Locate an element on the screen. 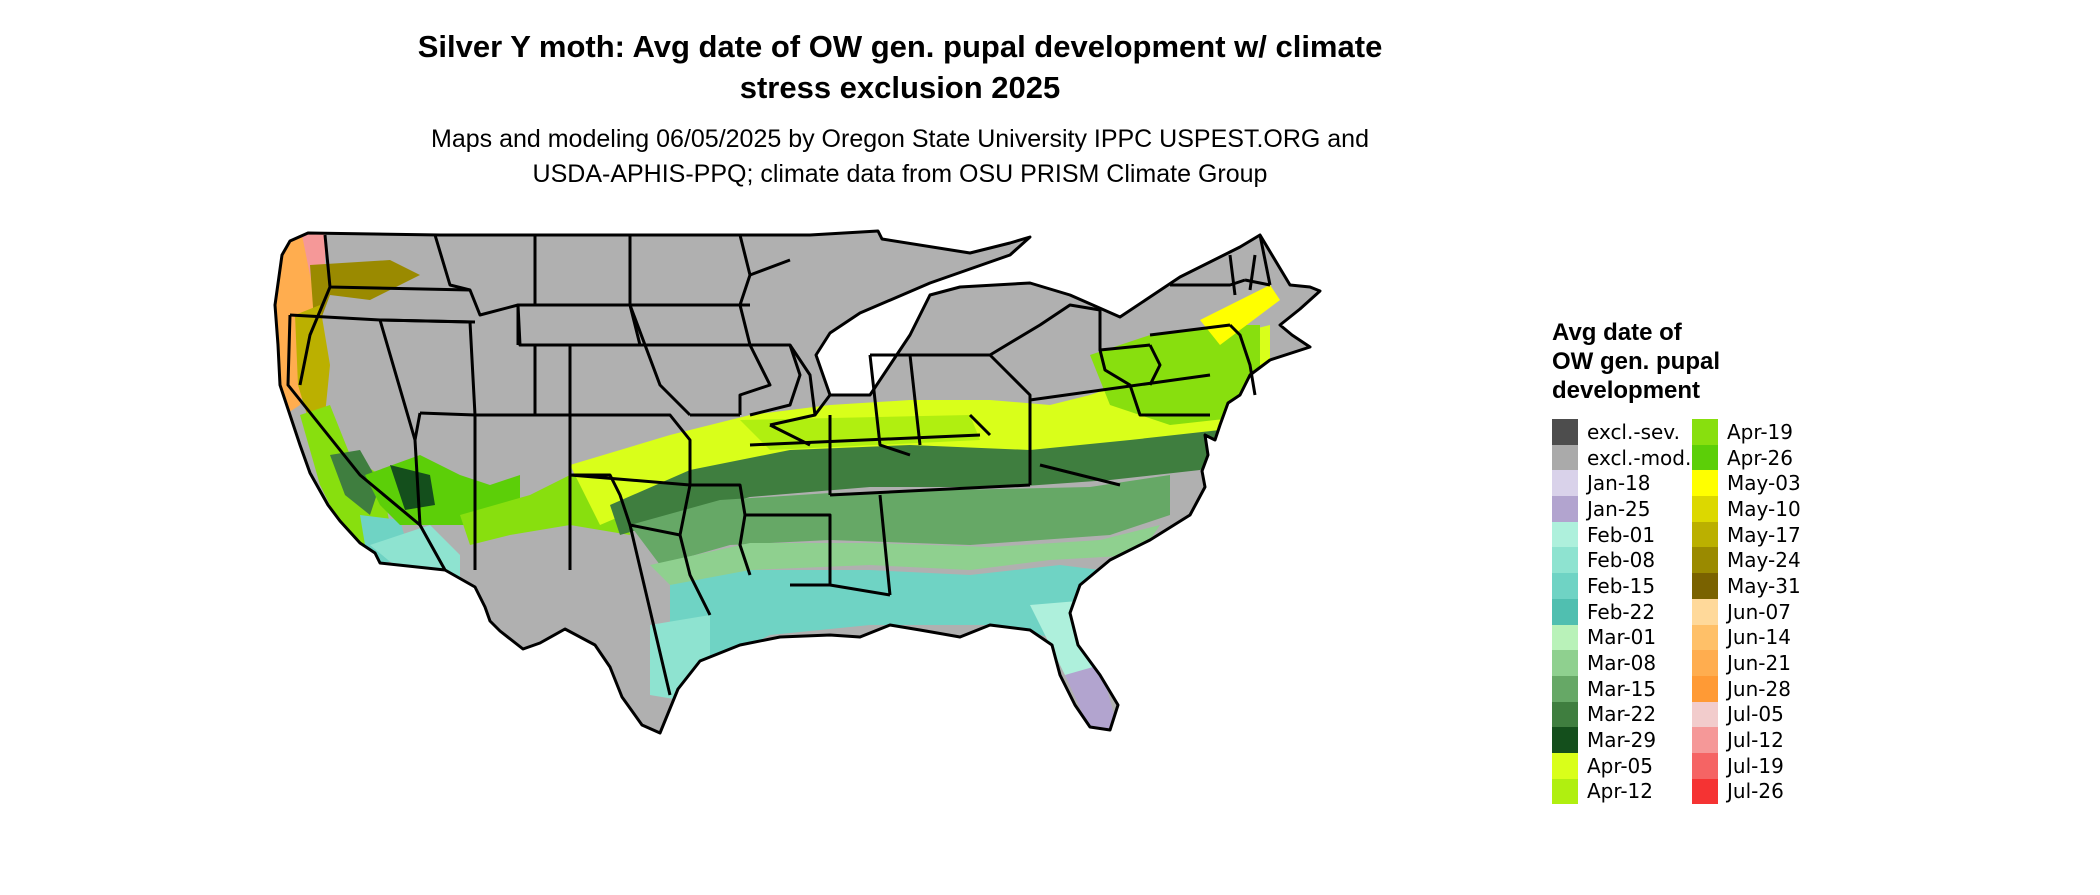 The width and height of the screenshot is (2100, 895). legend-label: Apr-05 is located at coordinates (1620, 765).